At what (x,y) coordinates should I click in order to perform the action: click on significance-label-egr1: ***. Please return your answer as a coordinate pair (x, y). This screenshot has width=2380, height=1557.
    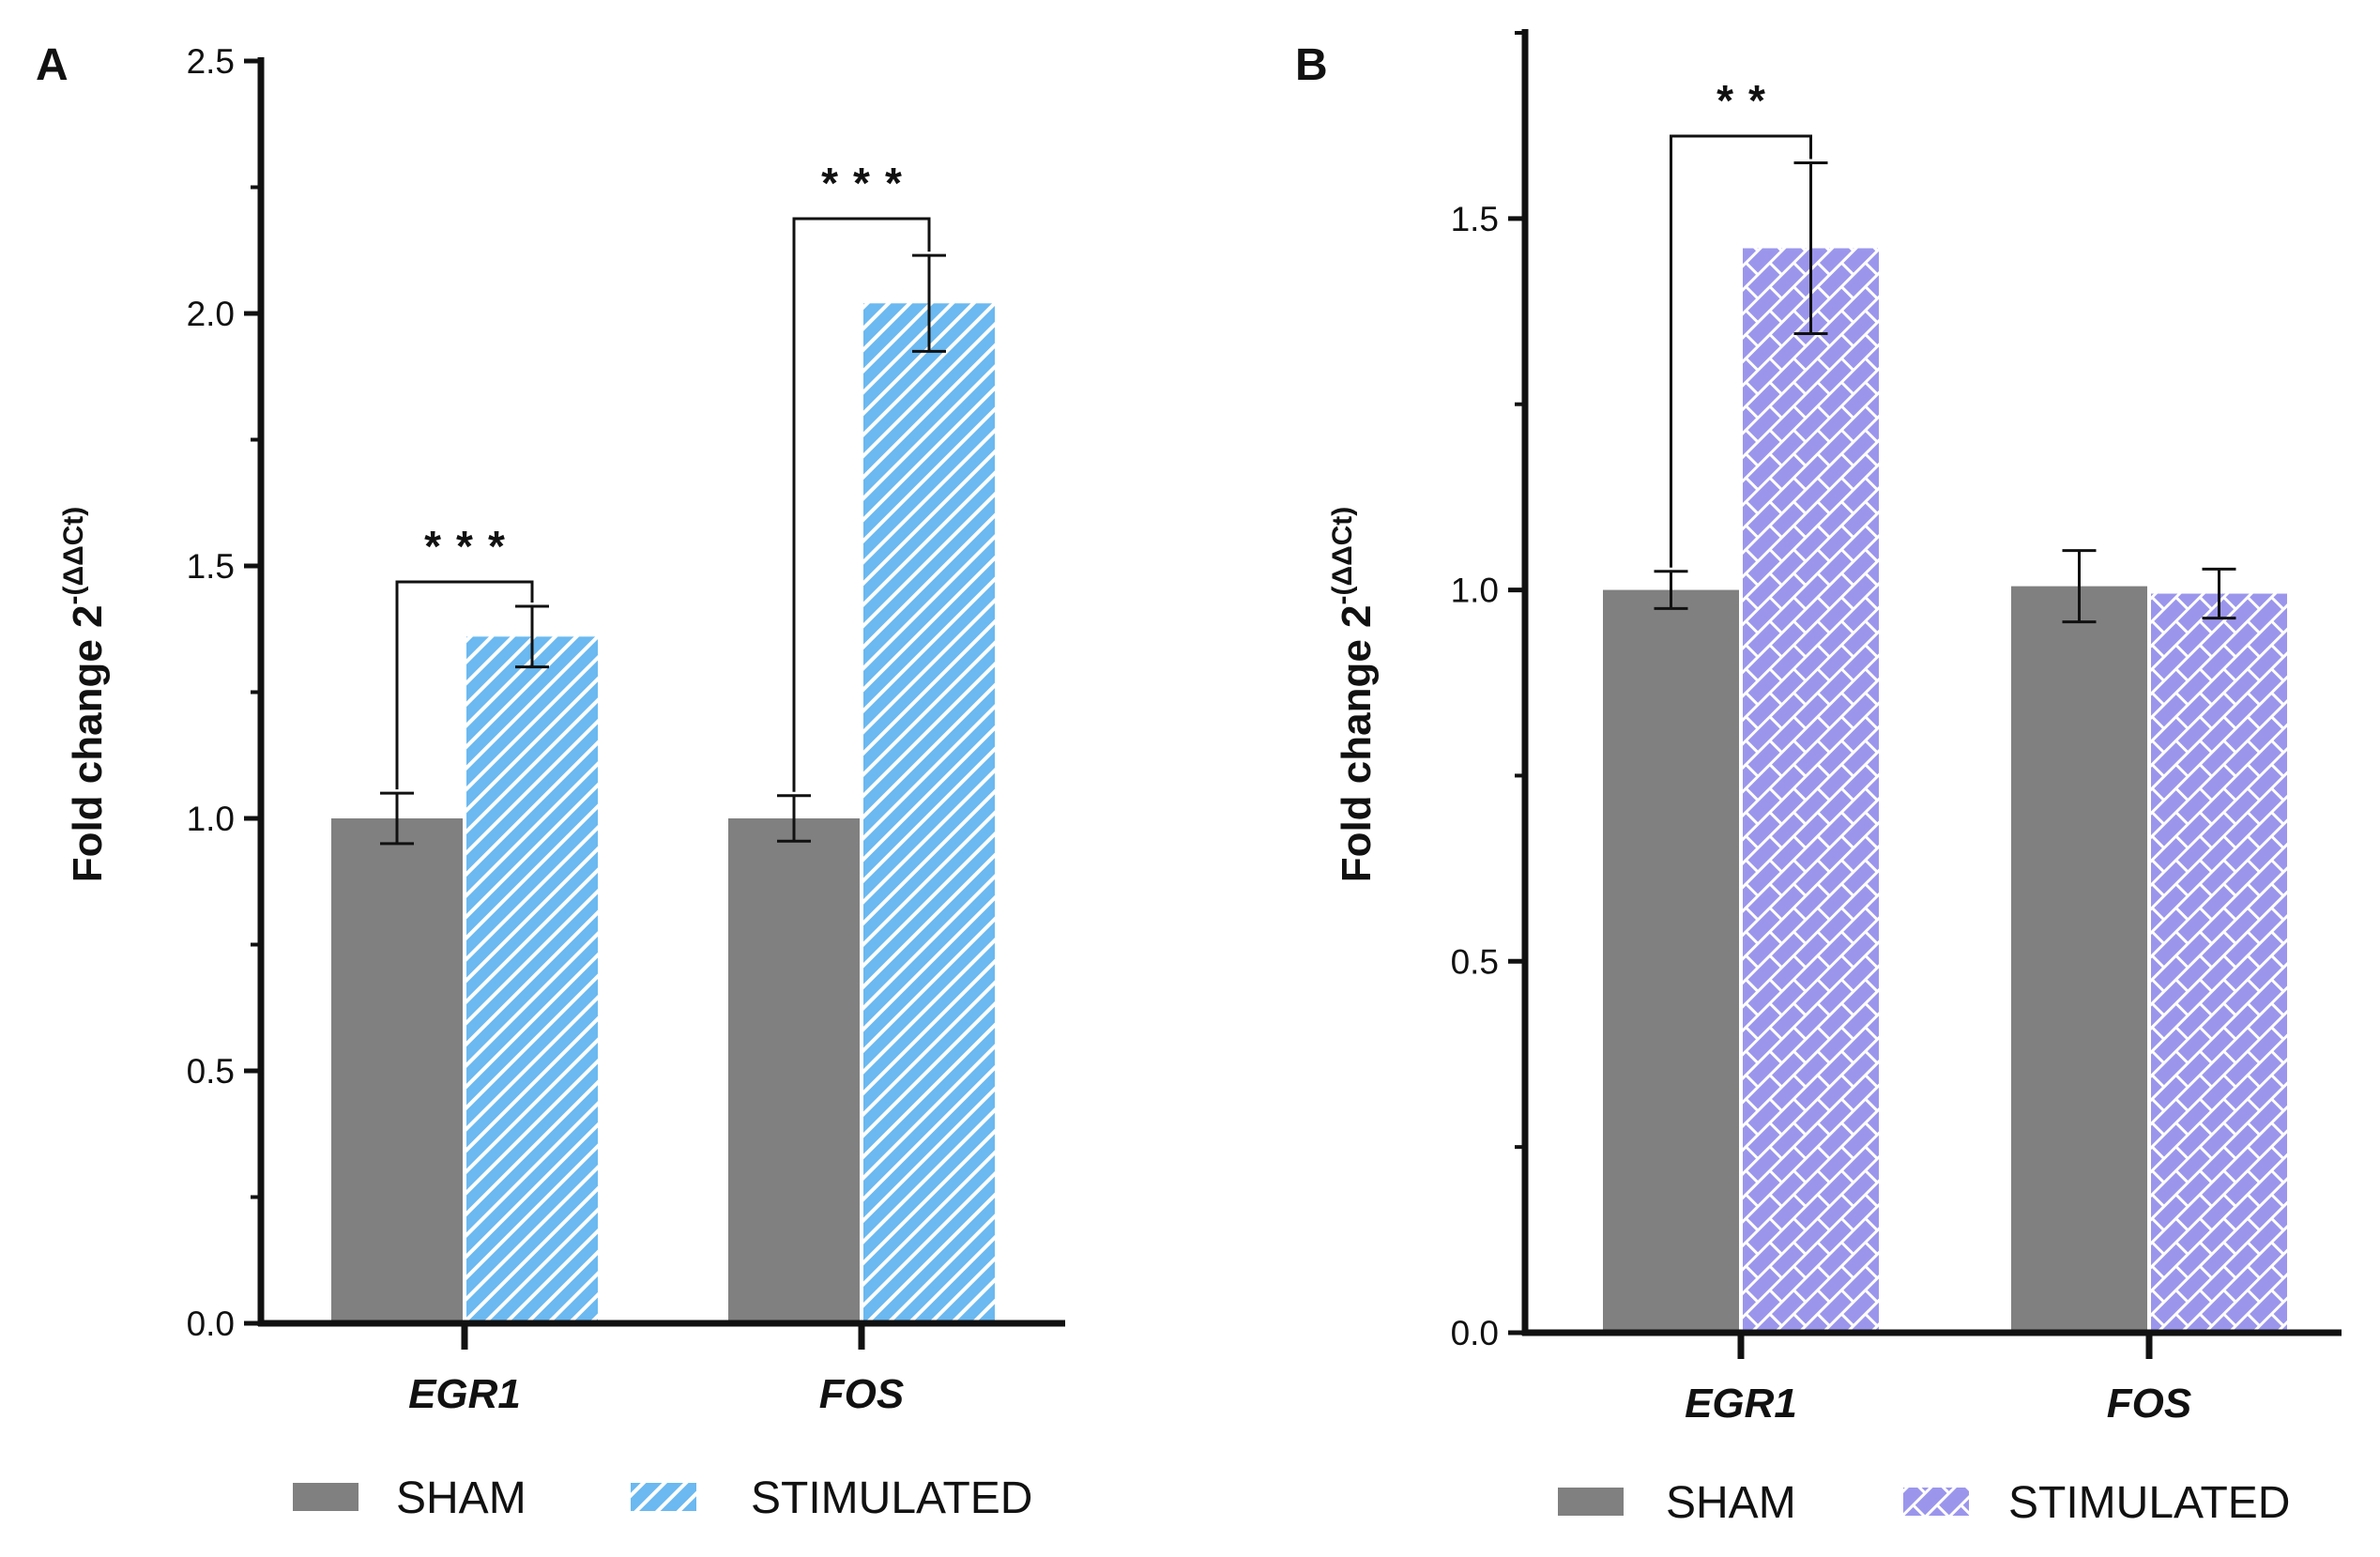
    Looking at the image, I should click on (472, 546).